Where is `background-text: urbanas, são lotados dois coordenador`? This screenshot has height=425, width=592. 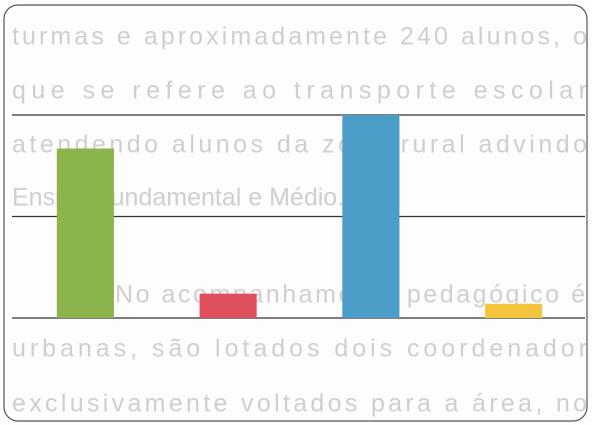 background-text: urbanas, são lotados dois coordenador is located at coordinates (299, 349).